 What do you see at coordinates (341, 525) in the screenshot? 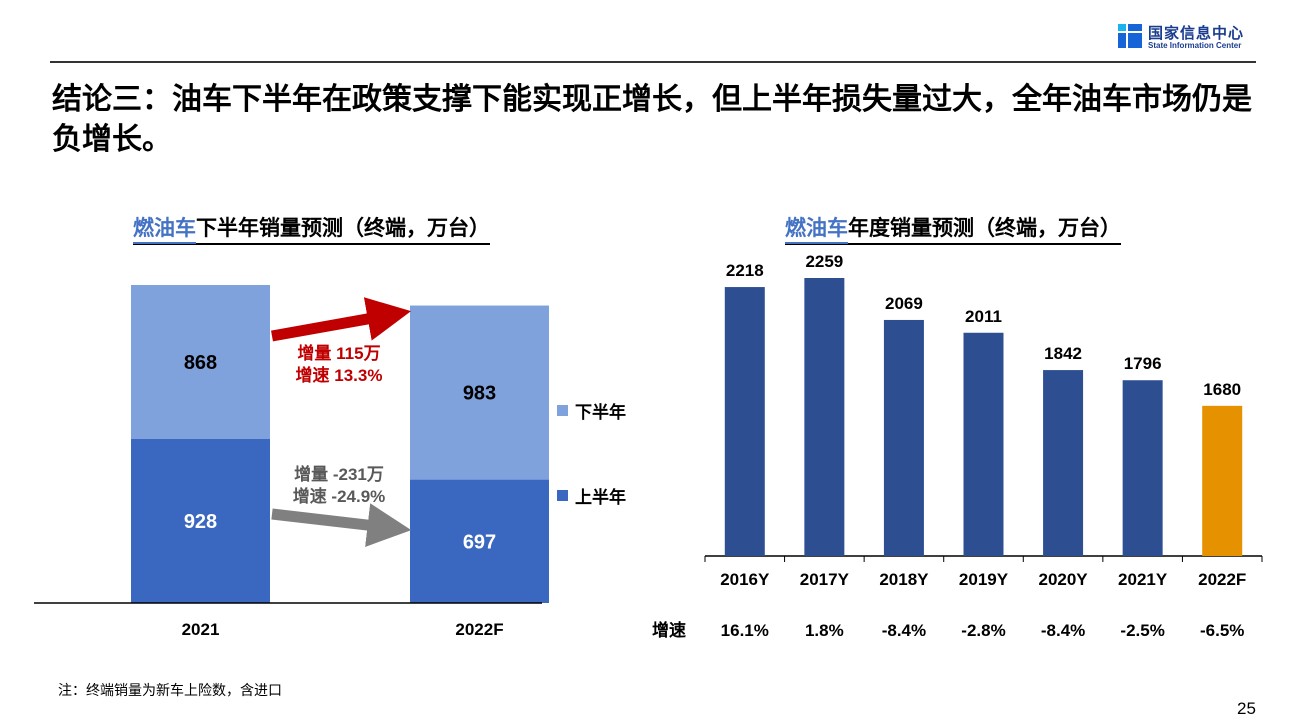
I see `decrease-arrow` at bounding box center [341, 525].